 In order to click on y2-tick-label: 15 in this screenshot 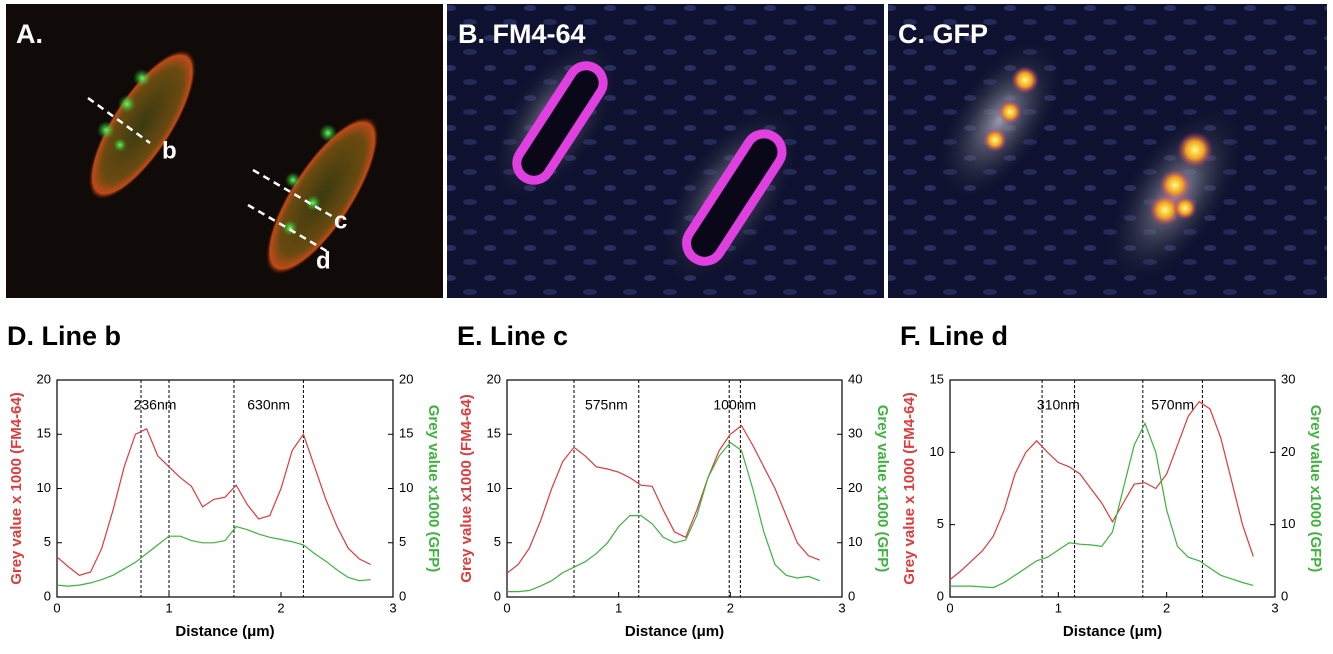, I will do `click(406, 433)`.